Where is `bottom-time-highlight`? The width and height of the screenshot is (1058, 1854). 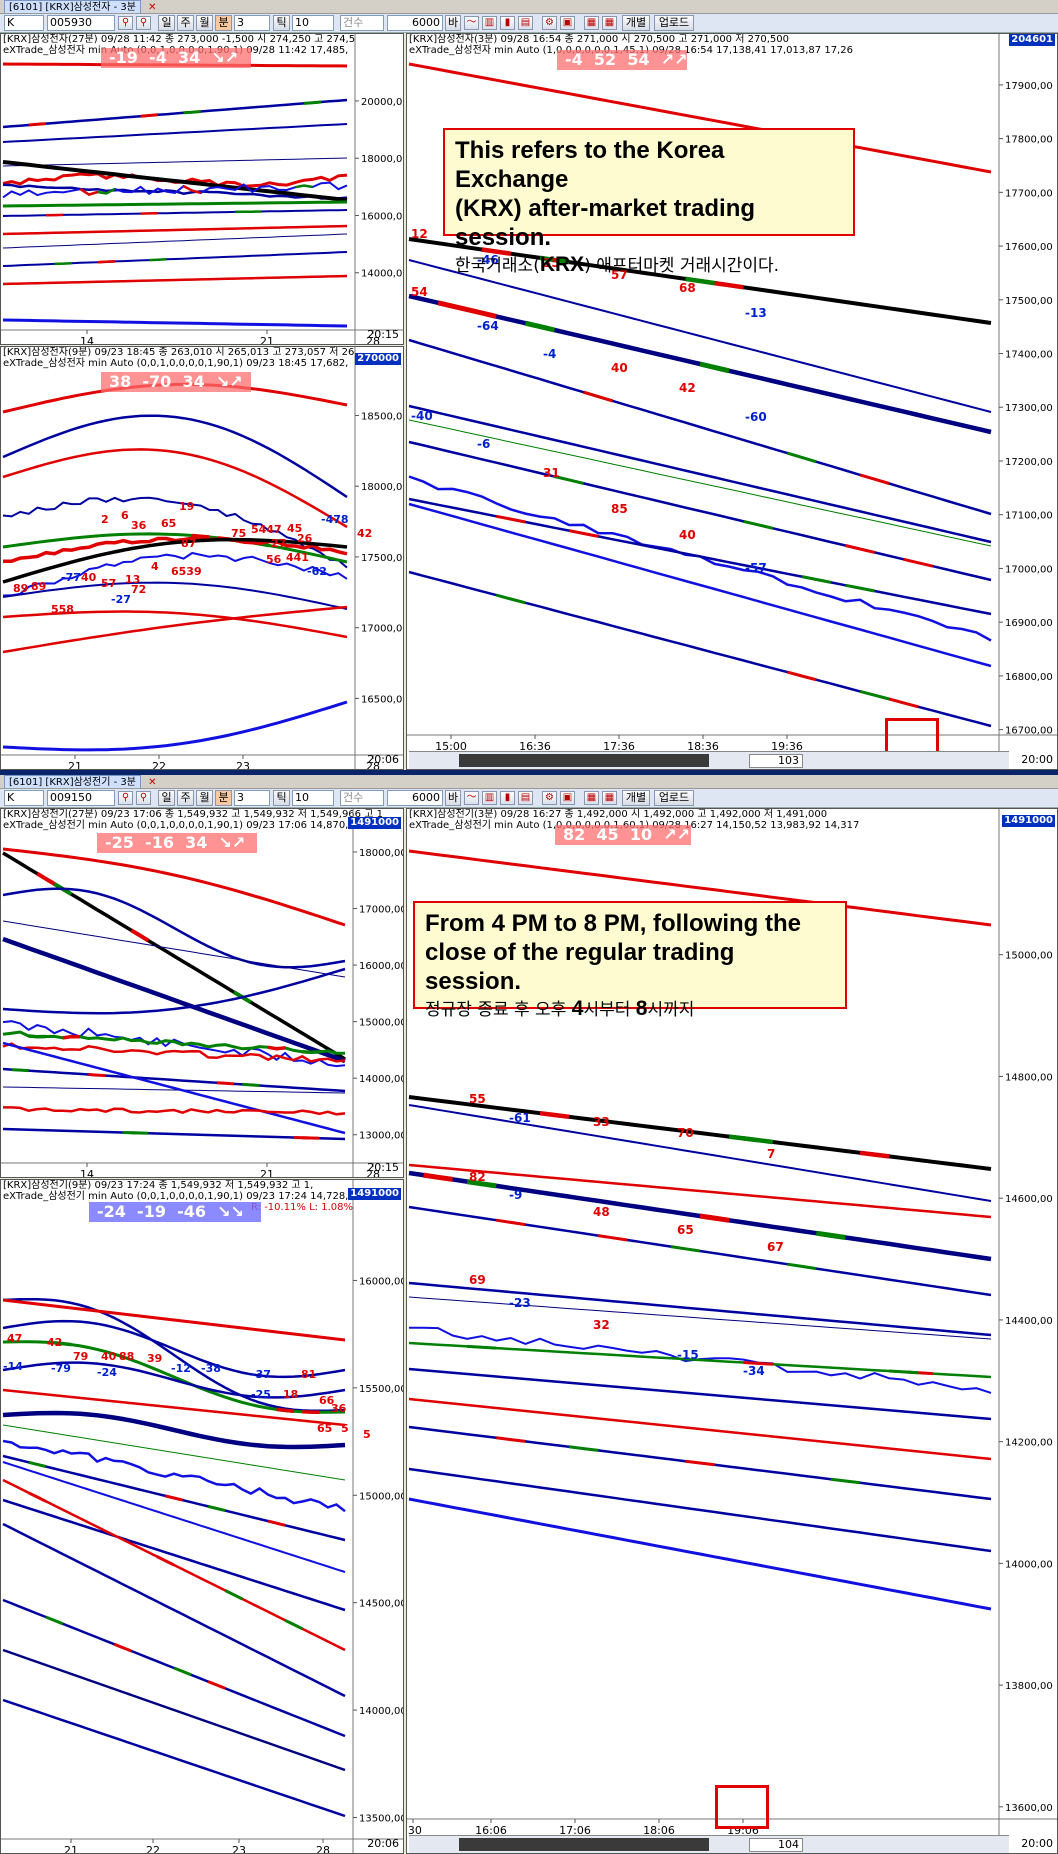
bottom-time-highlight is located at coordinates (742, 1807).